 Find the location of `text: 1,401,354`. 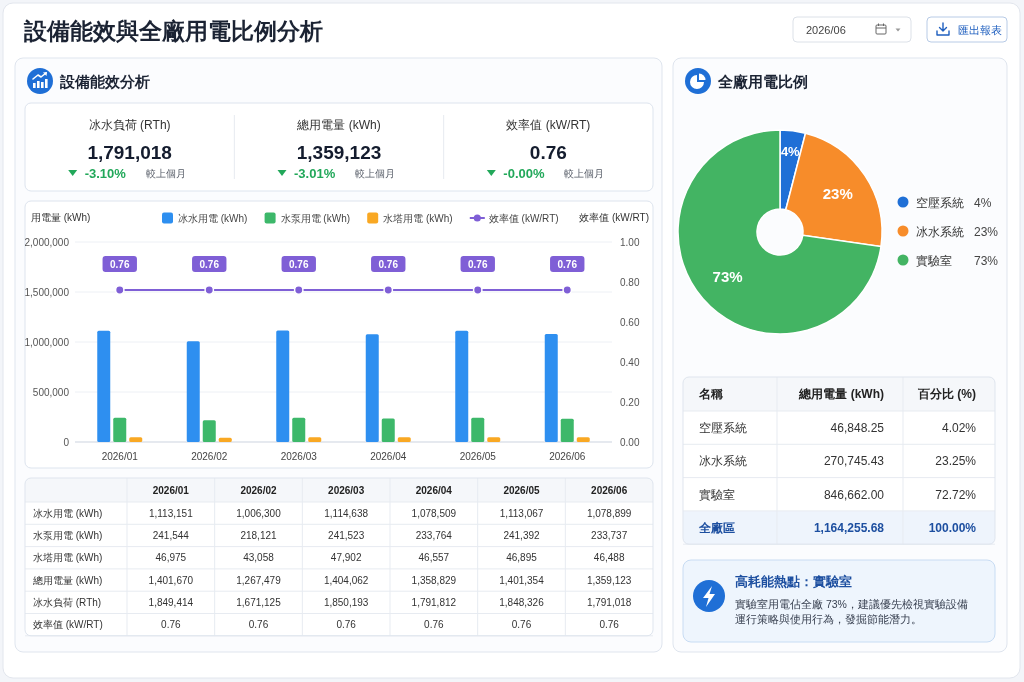

text: 1,401,354 is located at coordinates (522, 580).